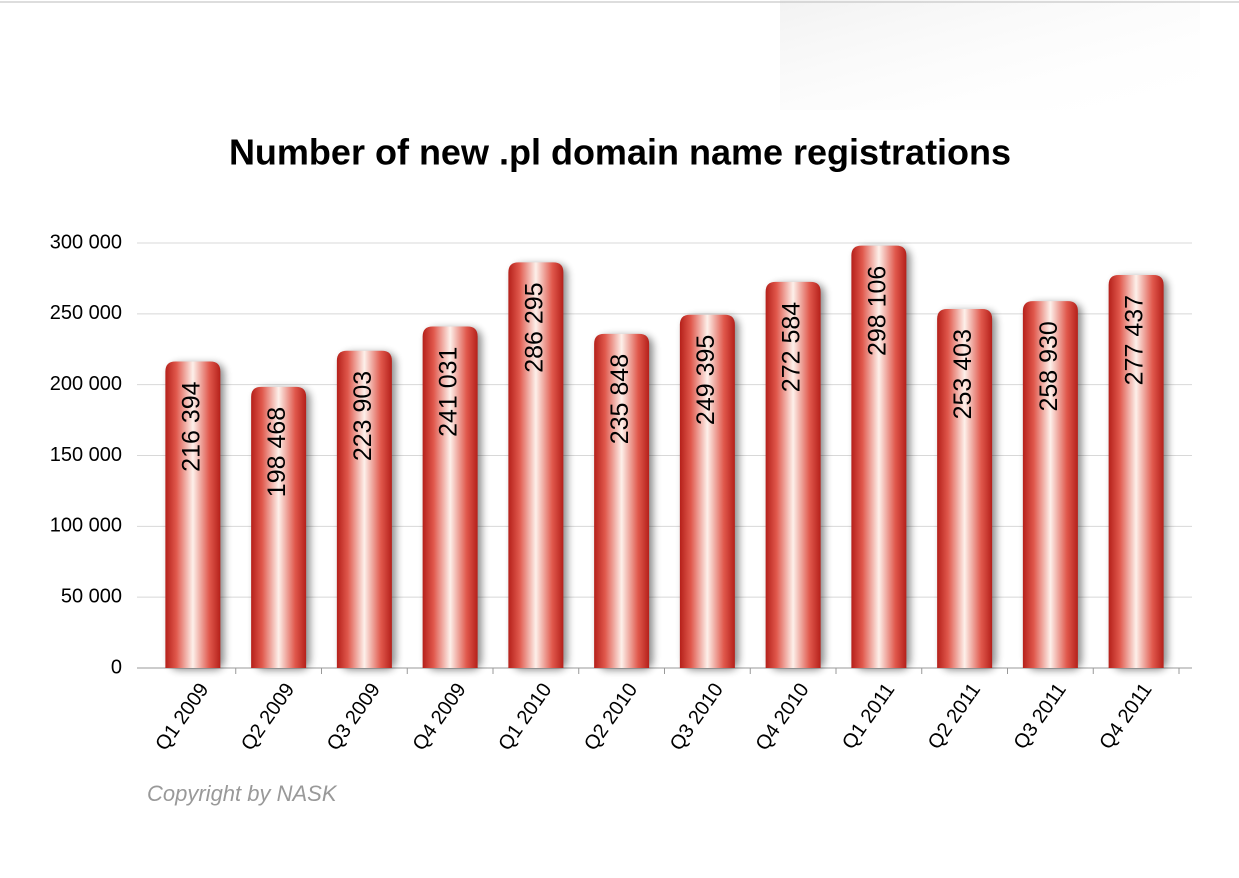 The height and width of the screenshot is (878, 1239). What do you see at coordinates (86, 526) in the screenshot?
I see `y-tick-label: 100 000` at bounding box center [86, 526].